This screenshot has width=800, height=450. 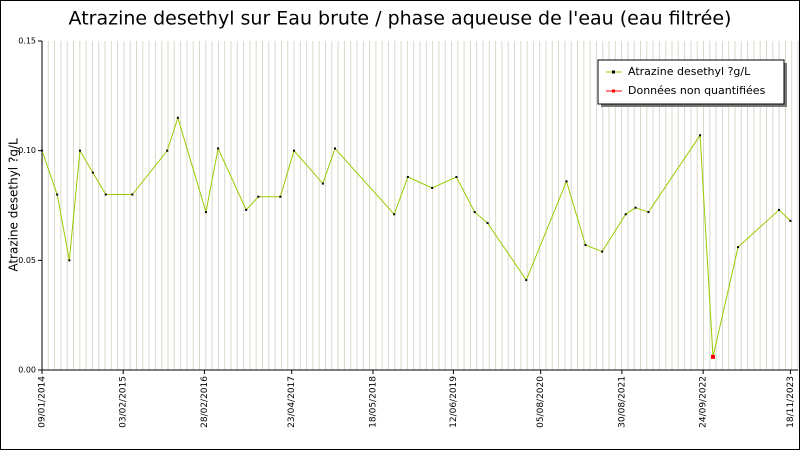 I want to click on x-tick-label: 28/02/2016, so click(x=205, y=402).